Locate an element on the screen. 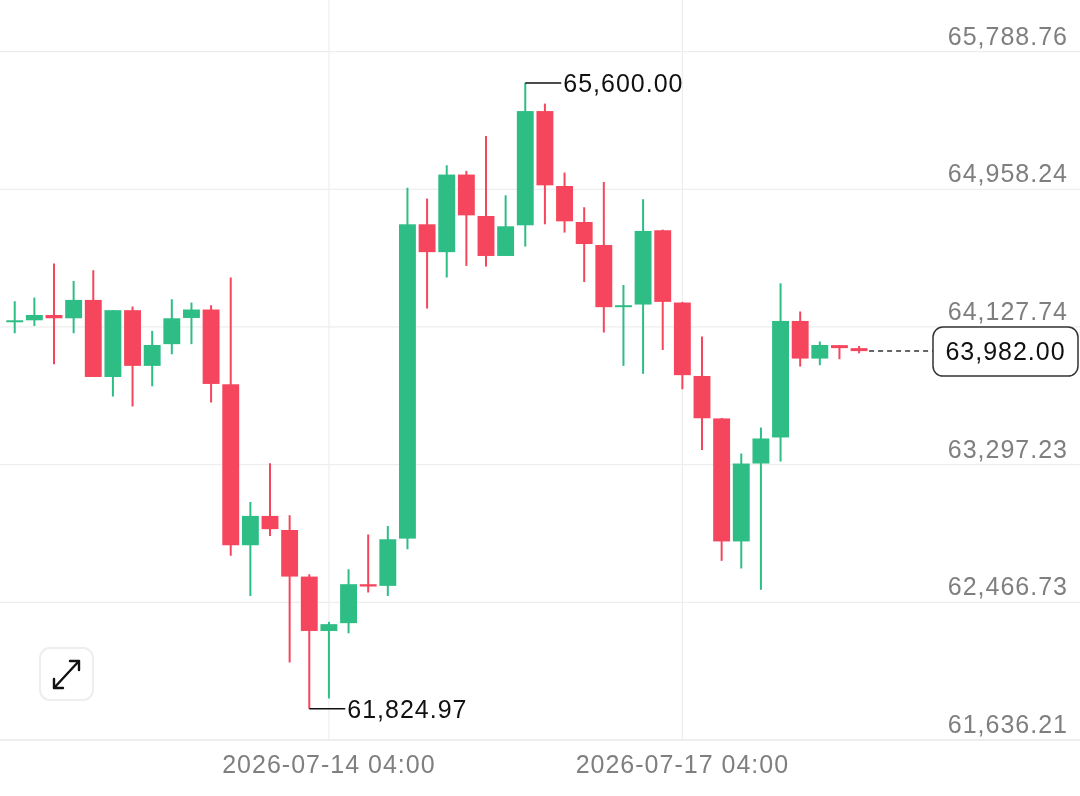 This screenshot has height=796, width=1080. x-tick-label: 2026-07-17 04:00 is located at coordinates (682, 764).